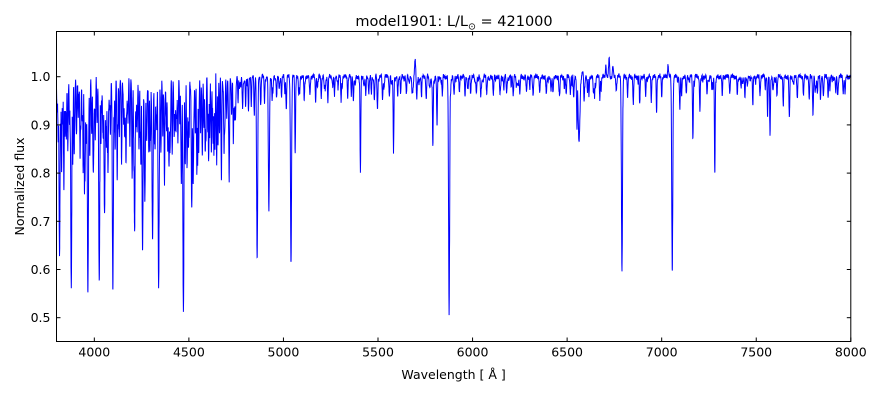 The width and height of the screenshot is (880, 404). What do you see at coordinates (41, 76) in the screenshot?
I see `y-tick-label: 1.0` at bounding box center [41, 76].